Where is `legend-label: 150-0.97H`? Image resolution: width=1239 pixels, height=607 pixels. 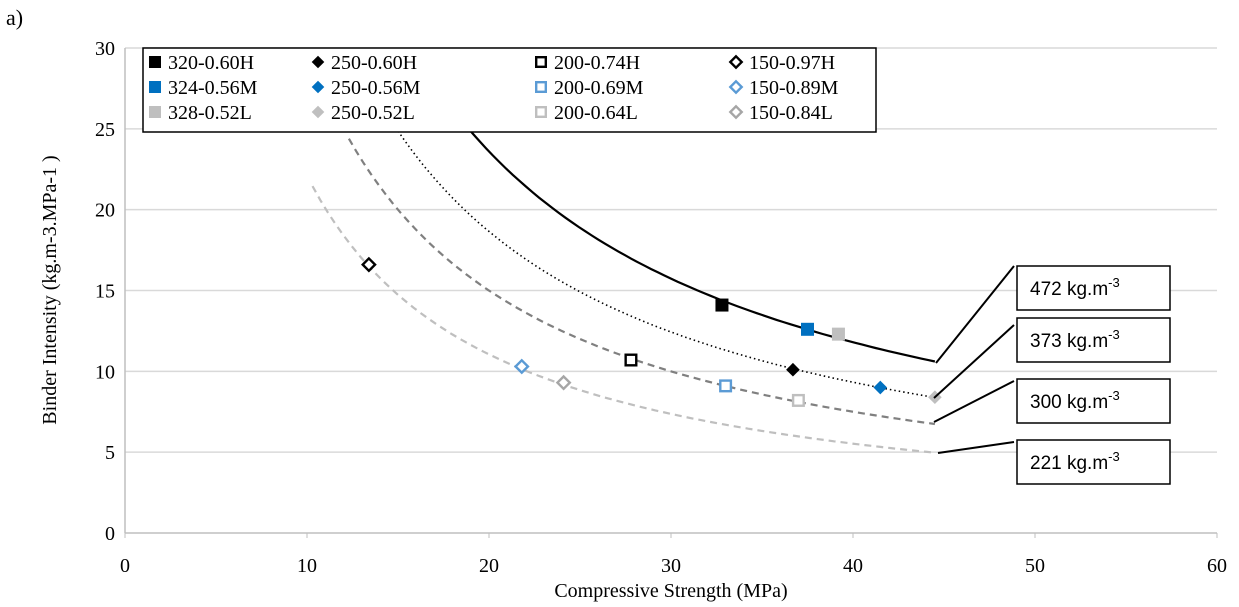 legend-label: 150-0.97H is located at coordinates (792, 63).